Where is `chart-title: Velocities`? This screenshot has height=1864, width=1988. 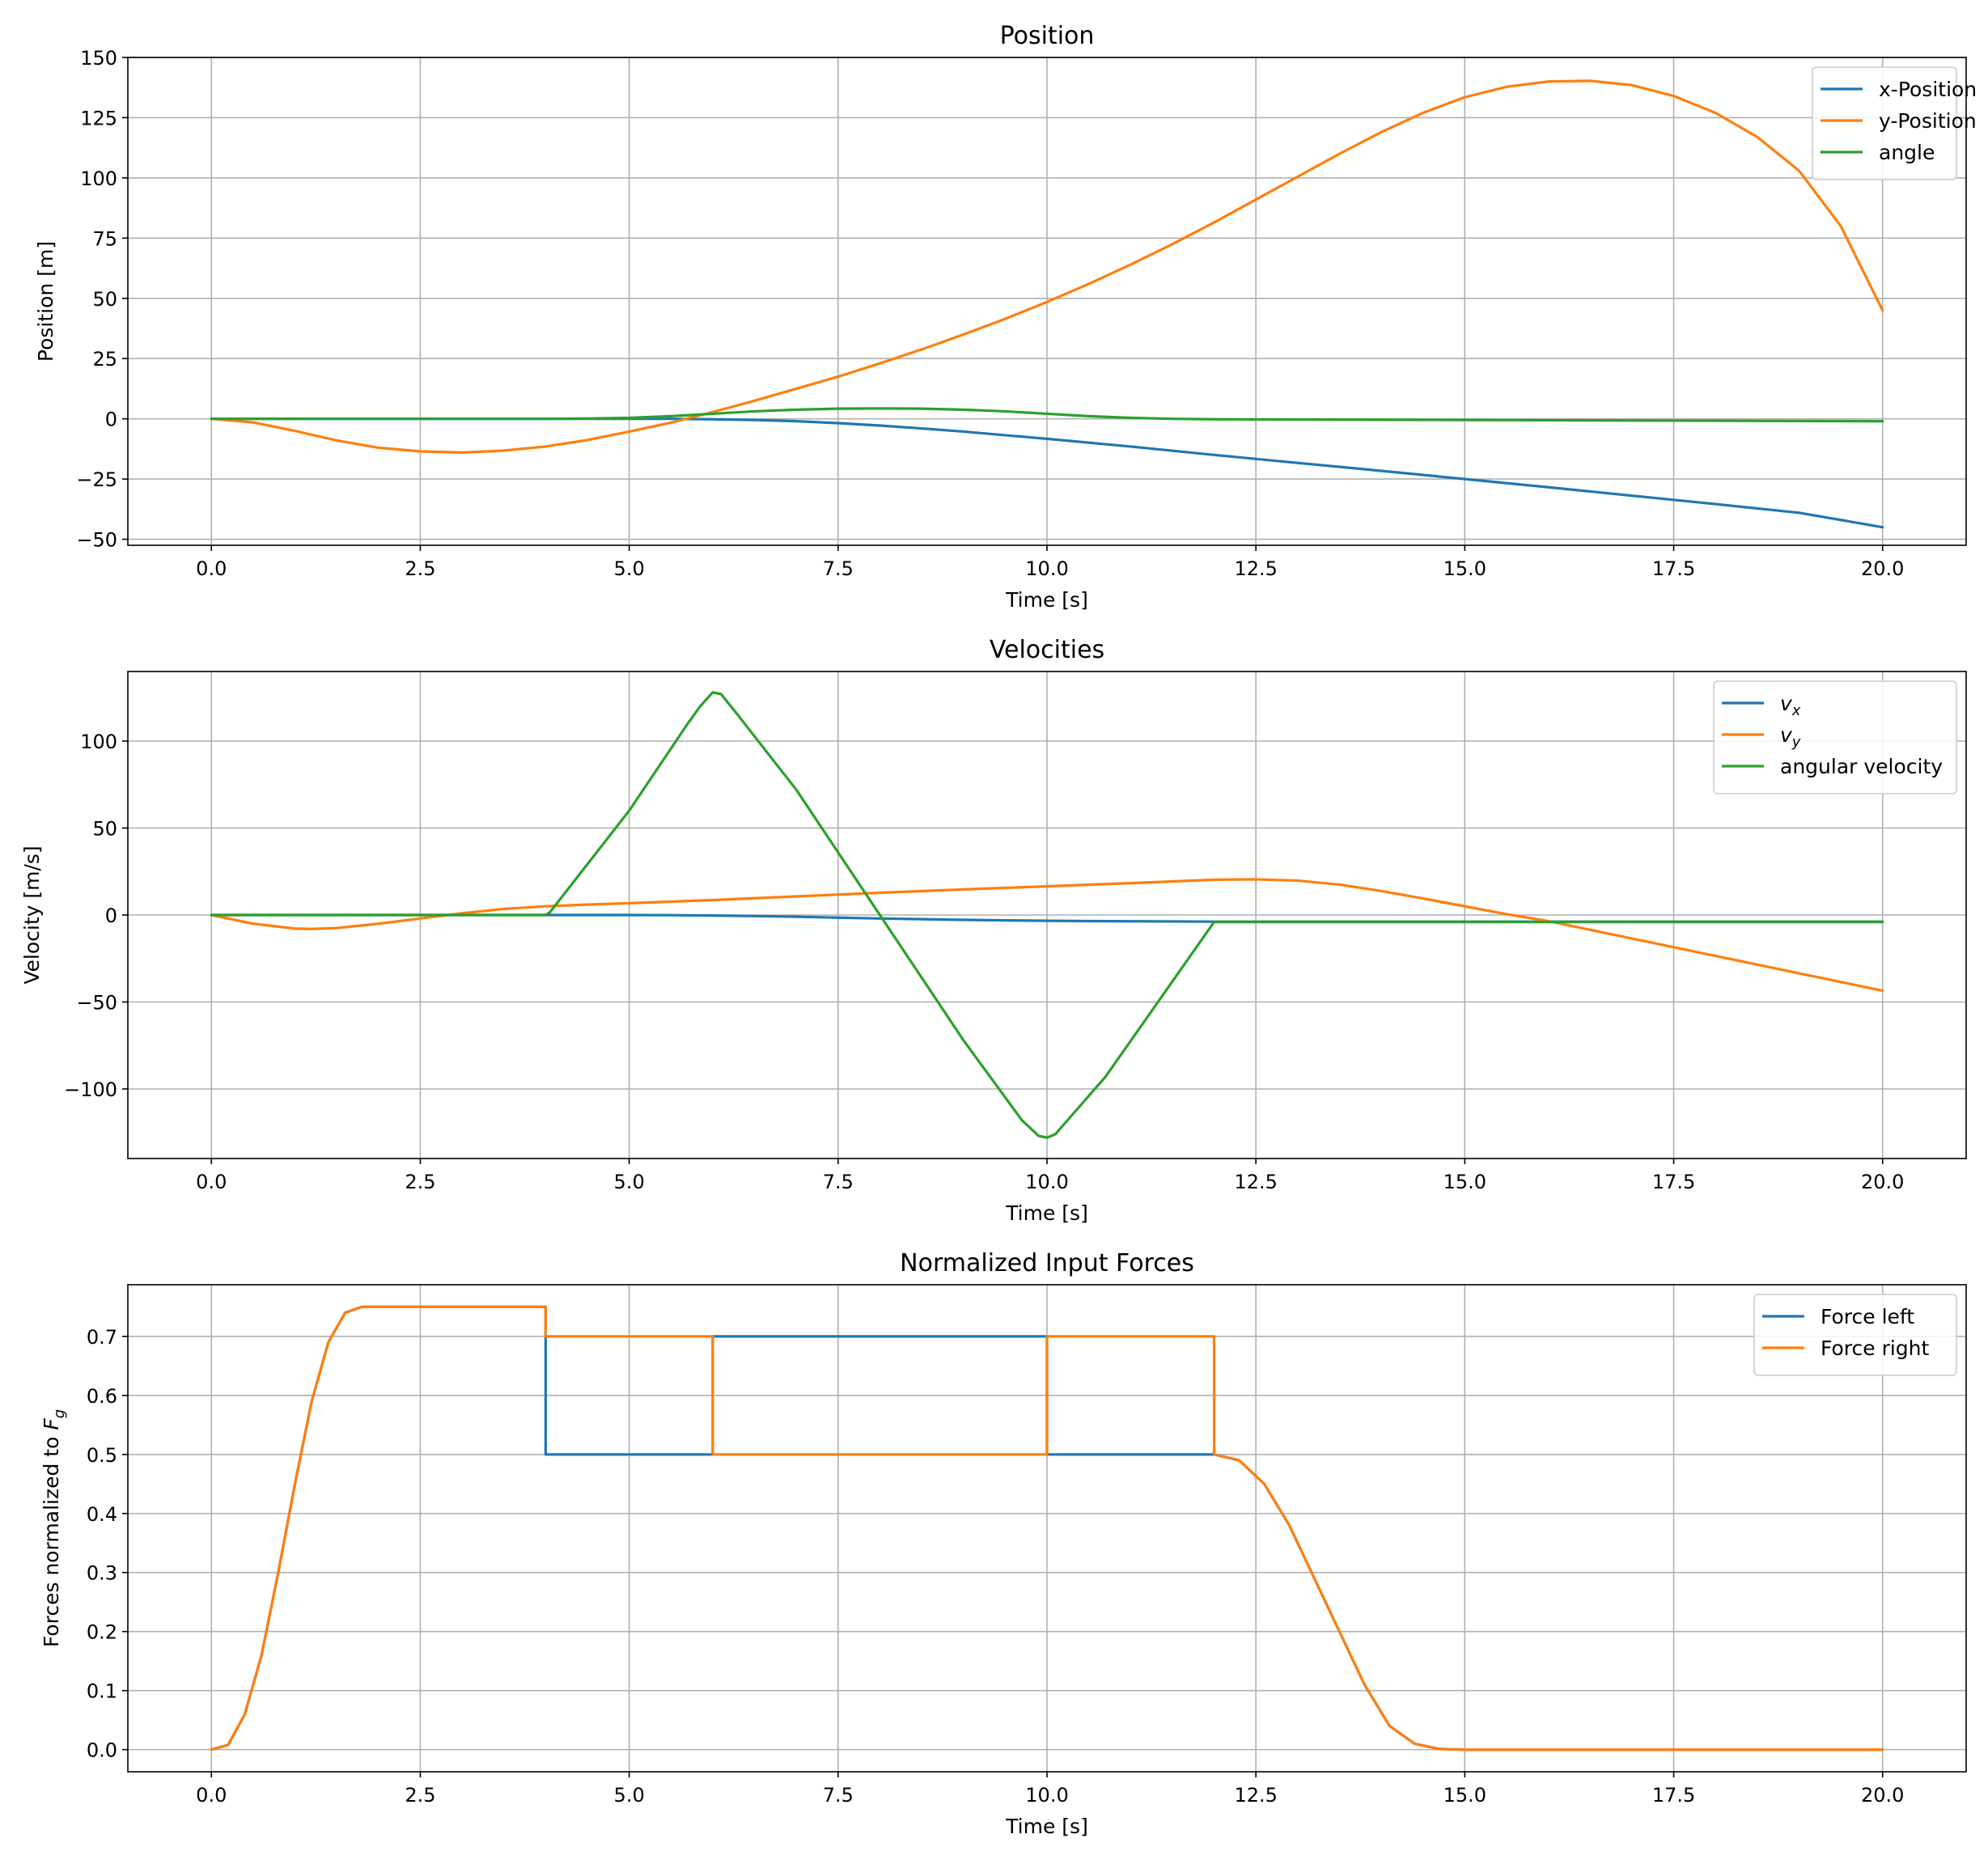
chart-title: Velocities is located at coordinates (1047, 650).